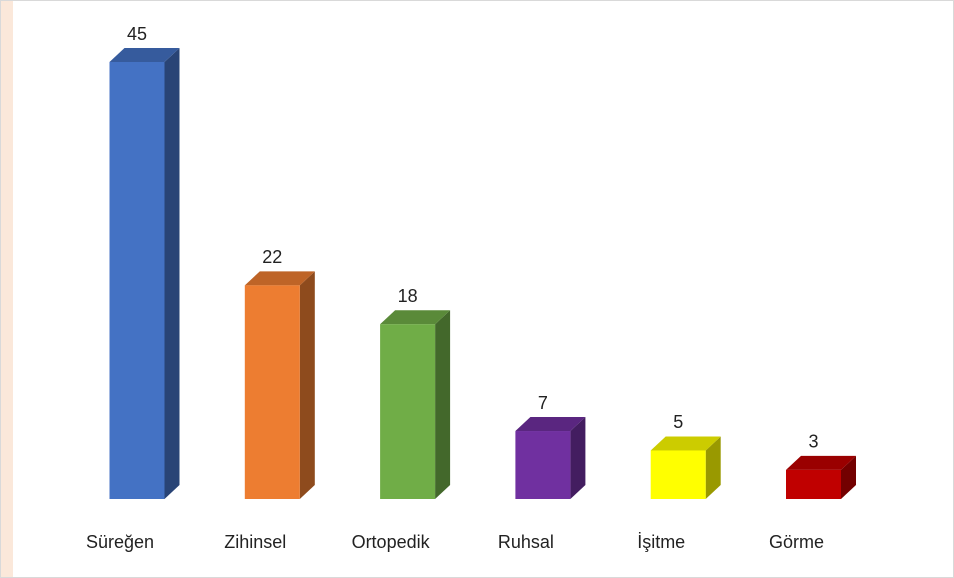 Image resolution: width=954 pixels, height=578 pixels. I want to click on x-tick-label: Zihinsel, so click(255, 542).